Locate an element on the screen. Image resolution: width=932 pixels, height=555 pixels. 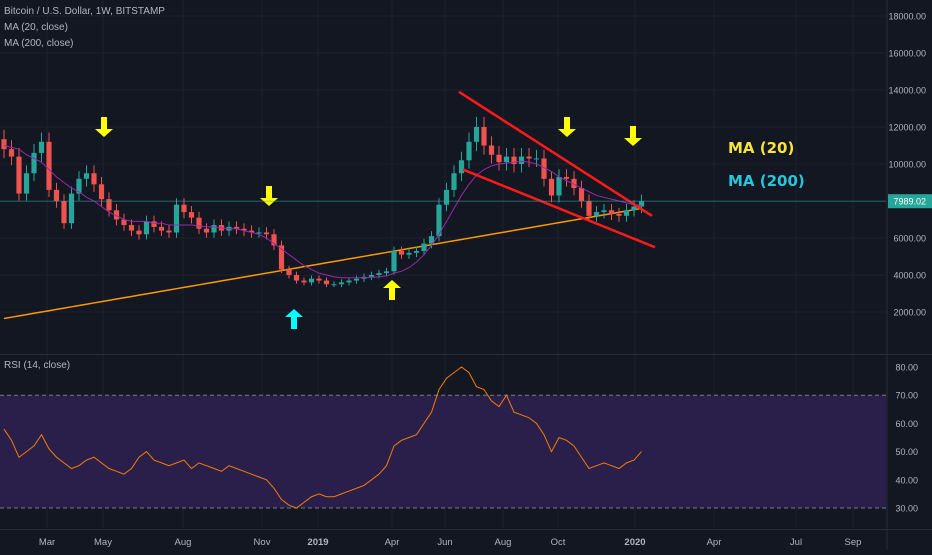
price-tick-label: 10000.00 is located at coordinates (907, 165).